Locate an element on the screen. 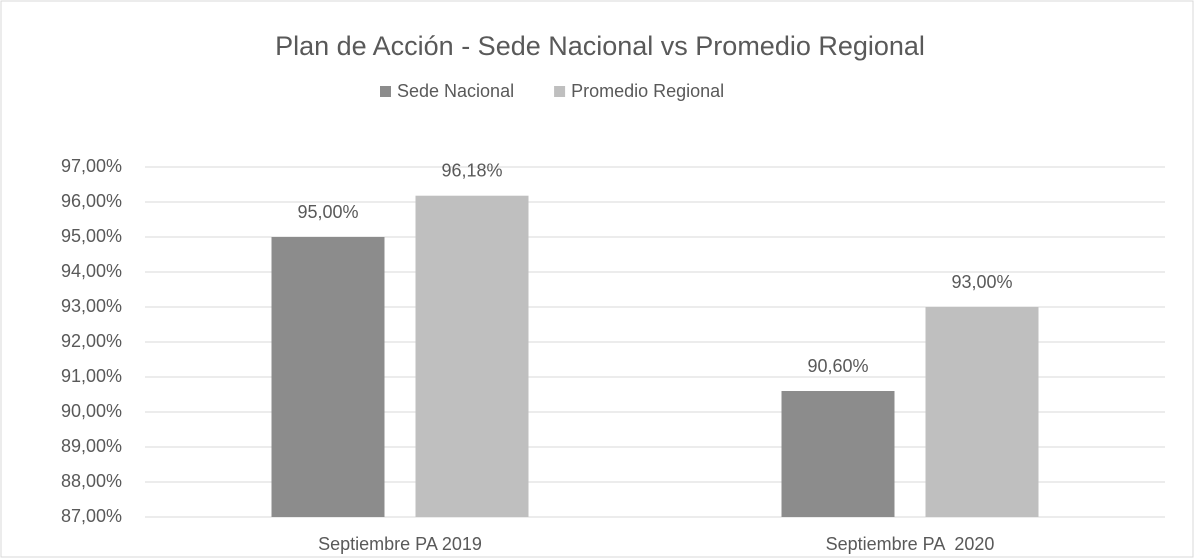 This screenshot has height=558, width=1194. y-tick-label: 95,00% is located at coordinates (91, 236).